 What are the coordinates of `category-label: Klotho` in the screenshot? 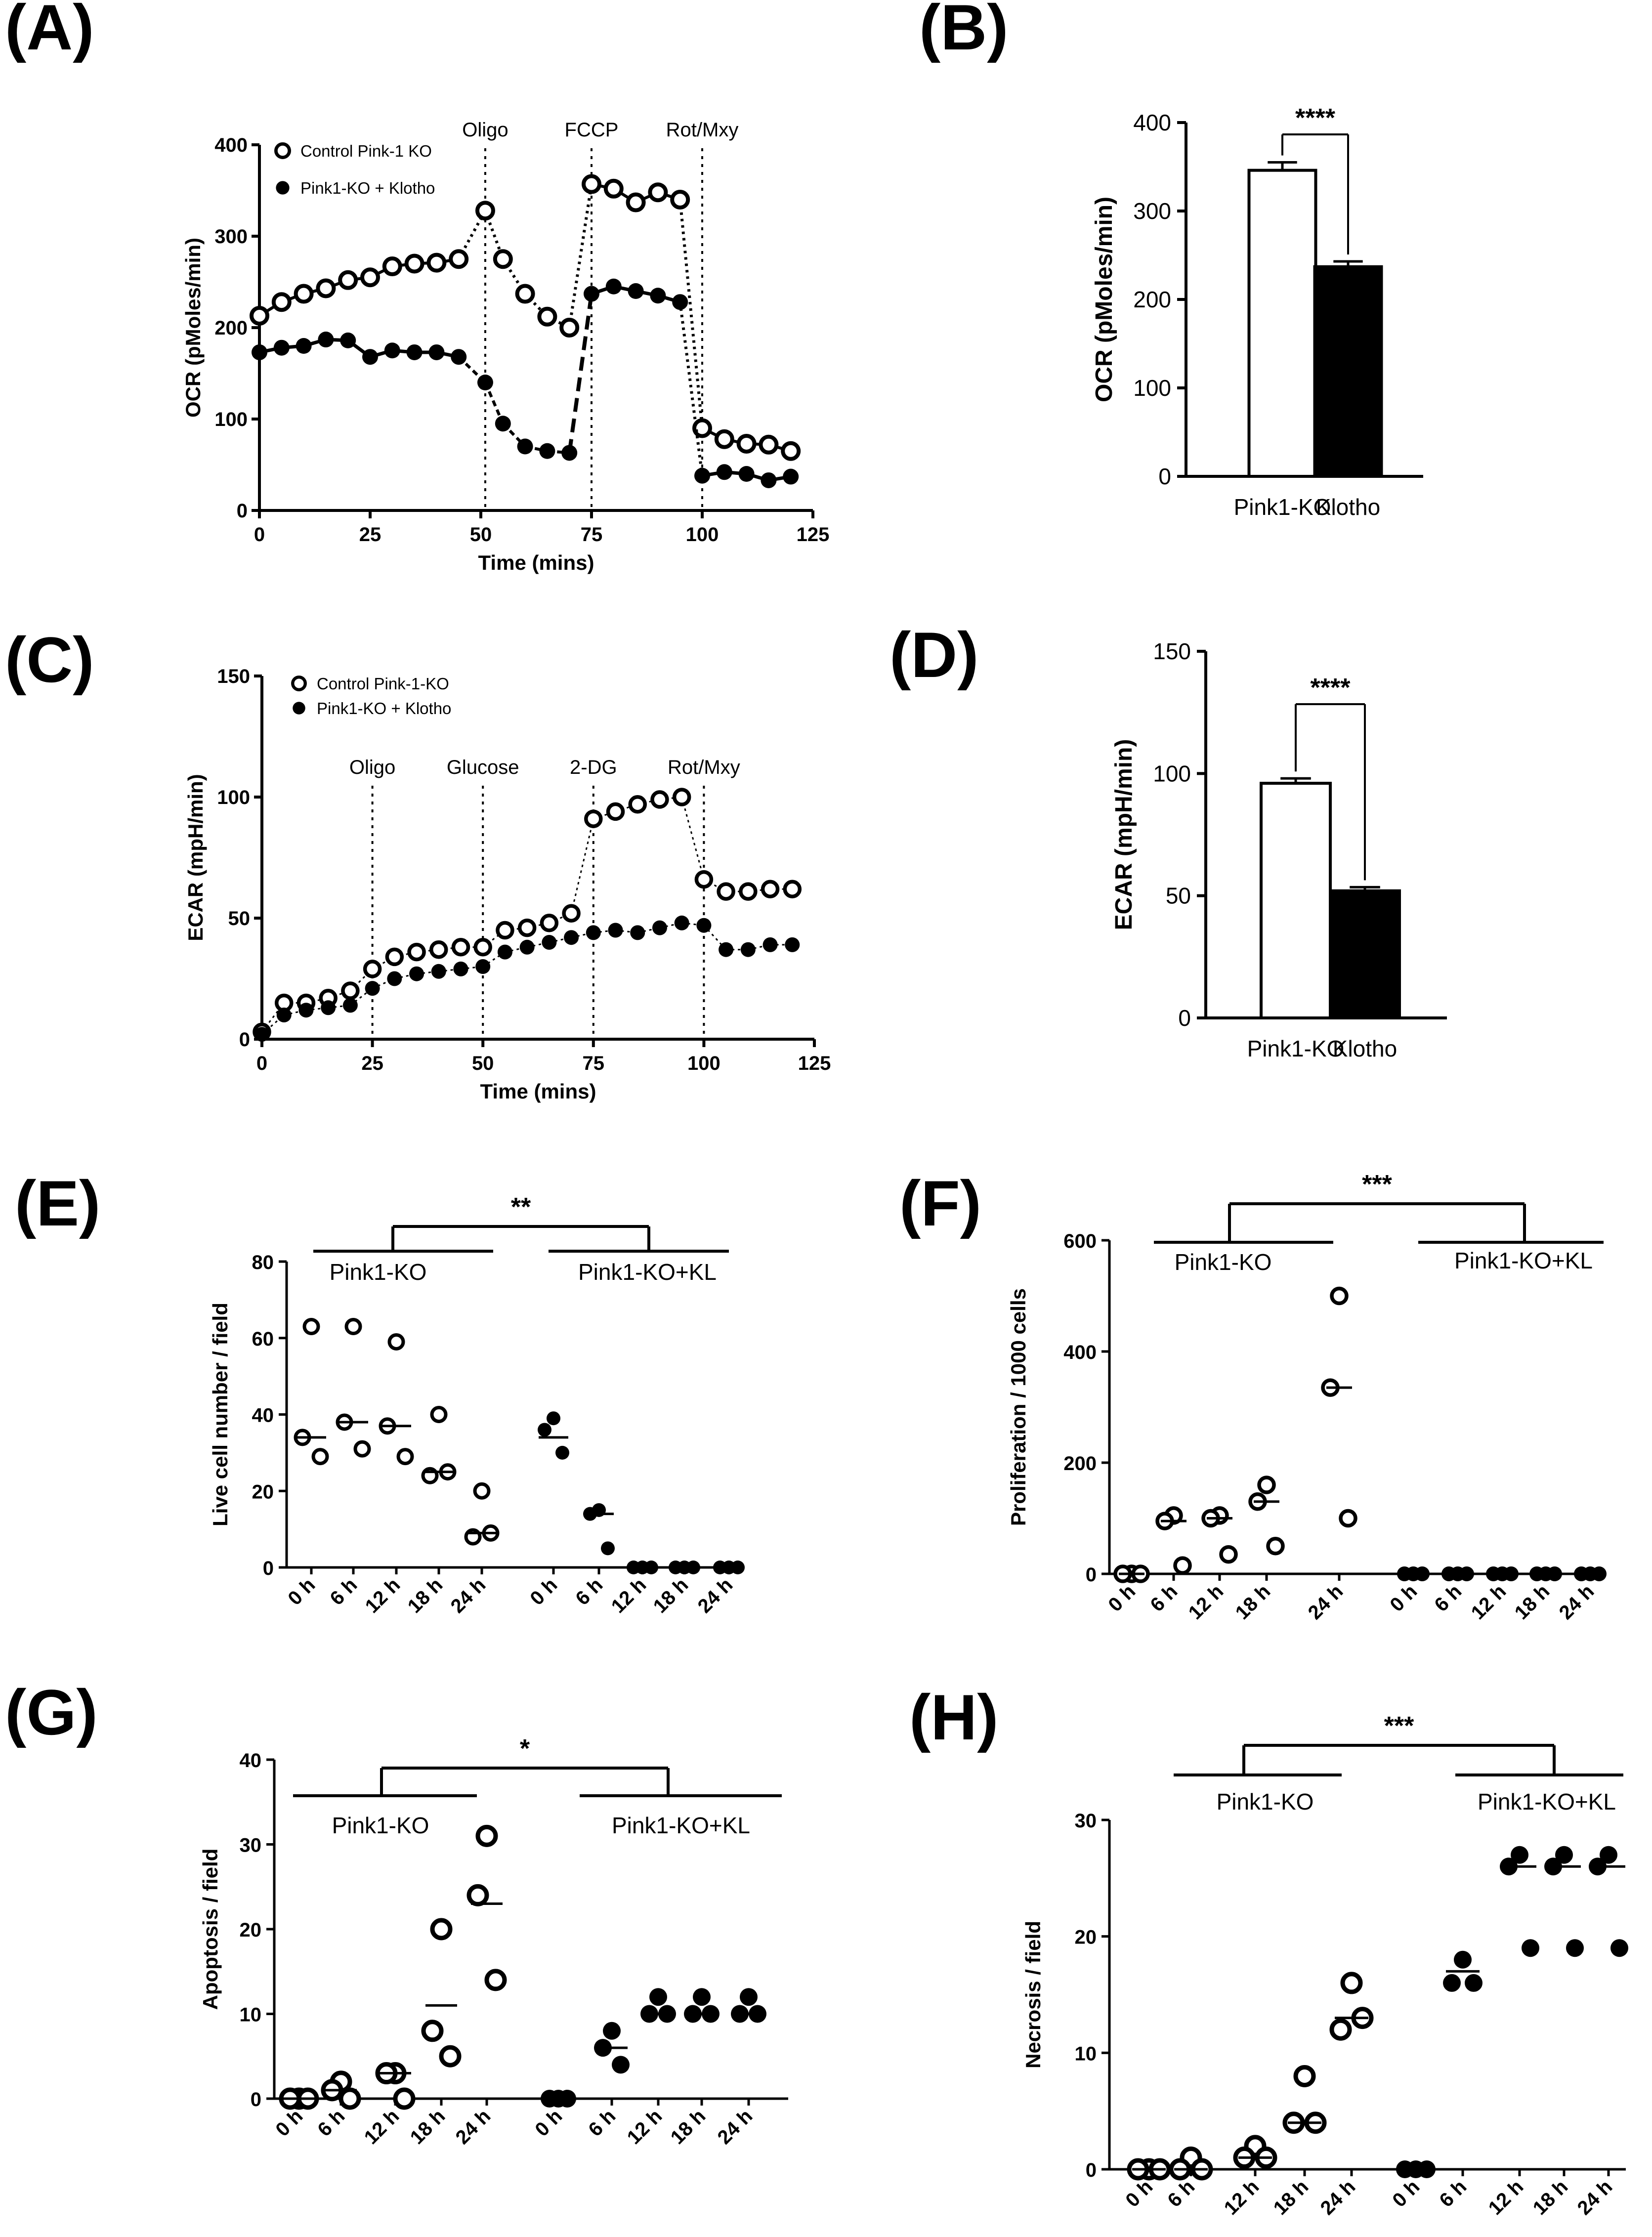 It's located at (1365, 1048).